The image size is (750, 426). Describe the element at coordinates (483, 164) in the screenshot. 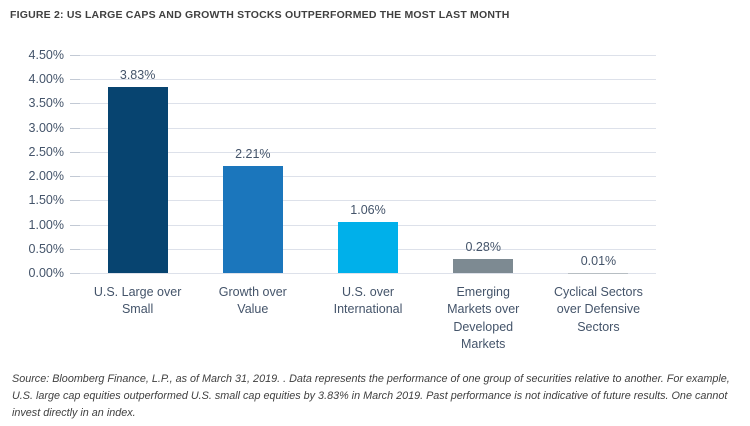

I see `bar-slot: 0.28%` at that location.